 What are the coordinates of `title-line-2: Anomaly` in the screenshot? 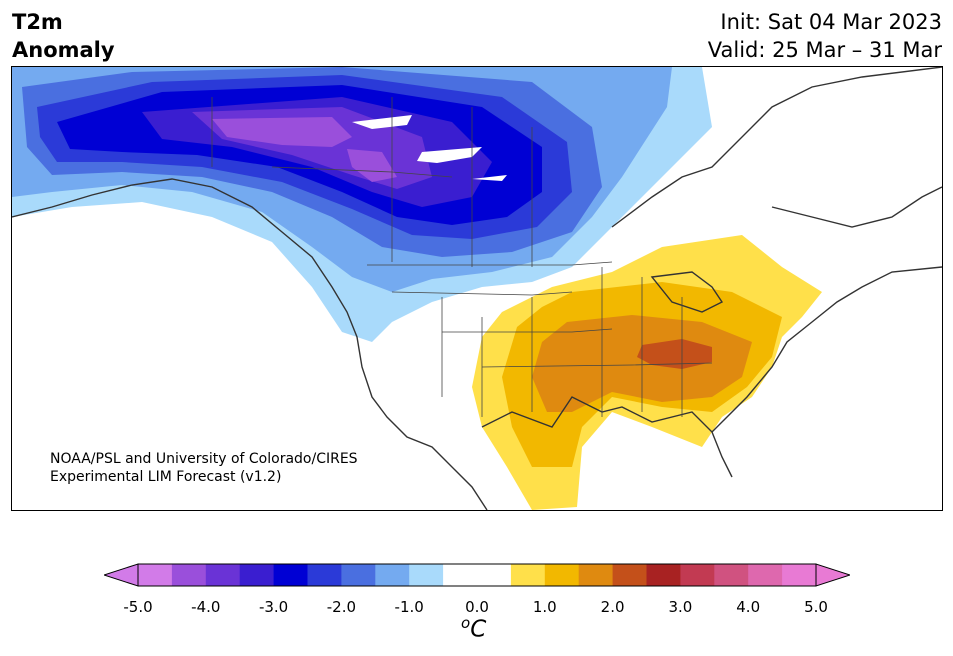 It's located at (63, 50).